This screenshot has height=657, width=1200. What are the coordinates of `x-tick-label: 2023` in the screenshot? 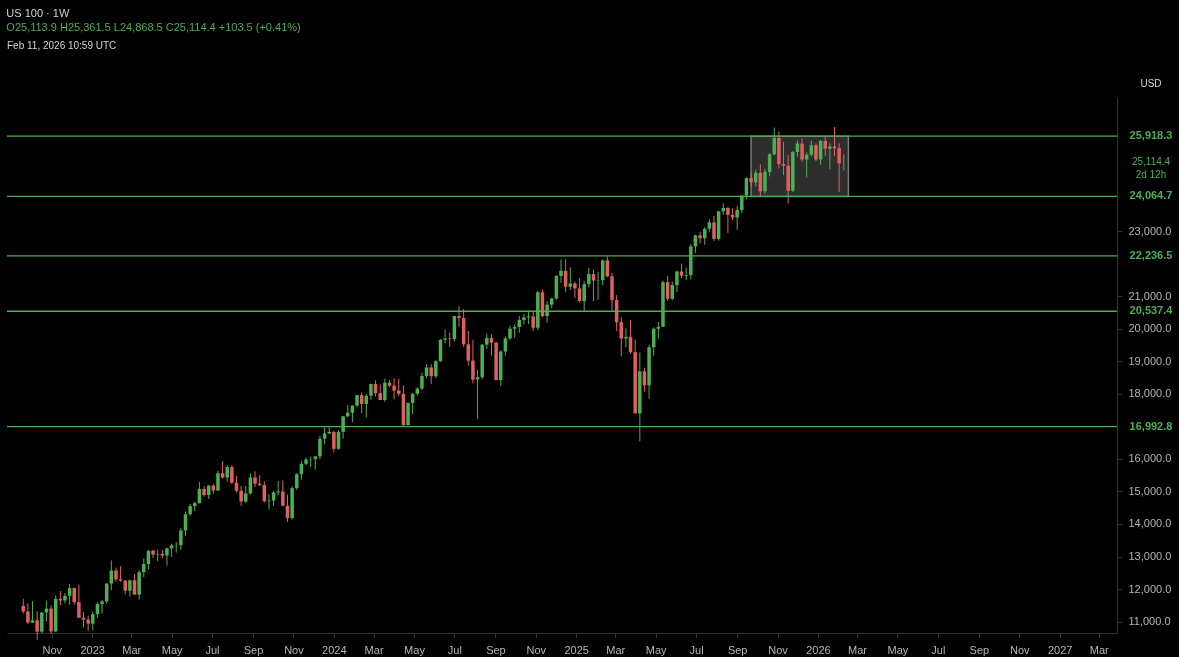 It's located at (92, 649).